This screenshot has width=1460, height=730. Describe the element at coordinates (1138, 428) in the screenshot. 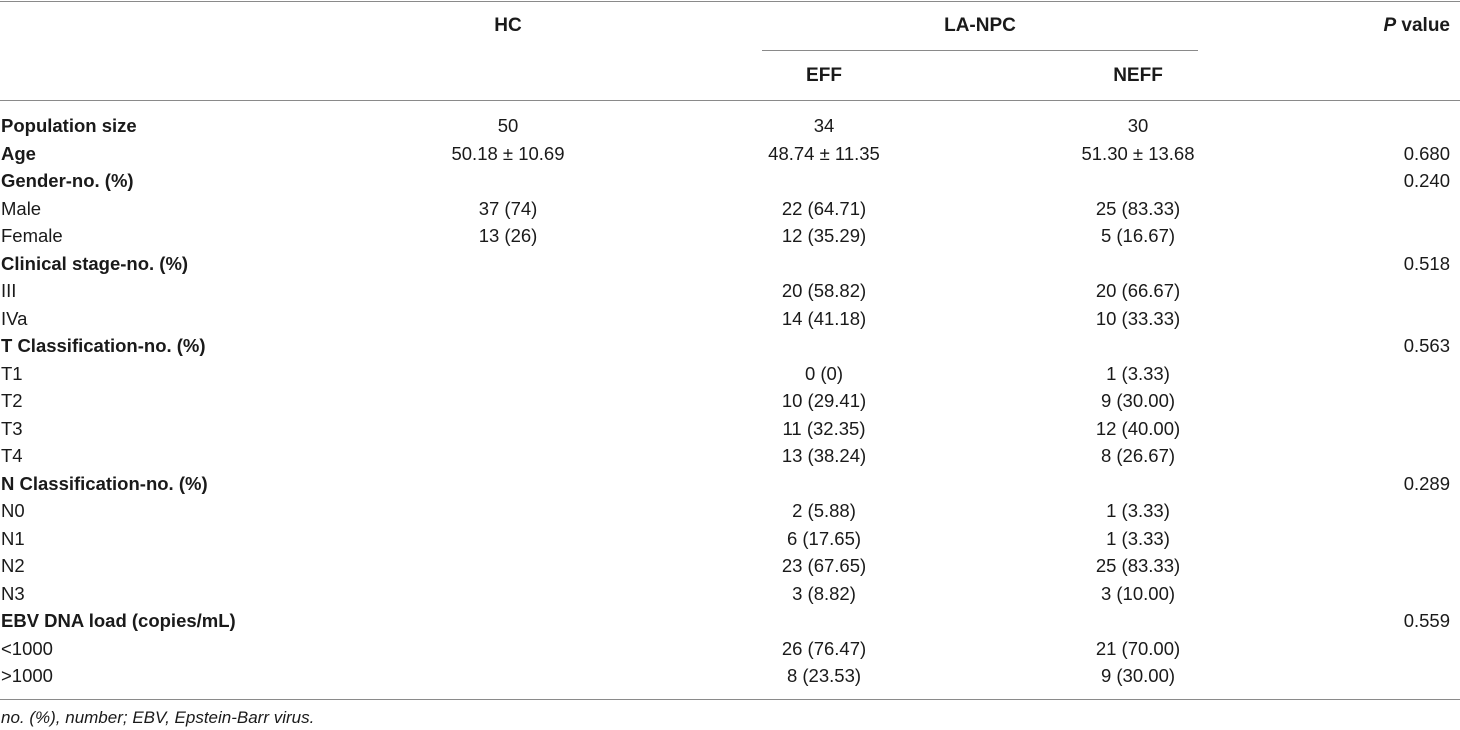

I see `cell-neff: 12 (40.00)` at that location.